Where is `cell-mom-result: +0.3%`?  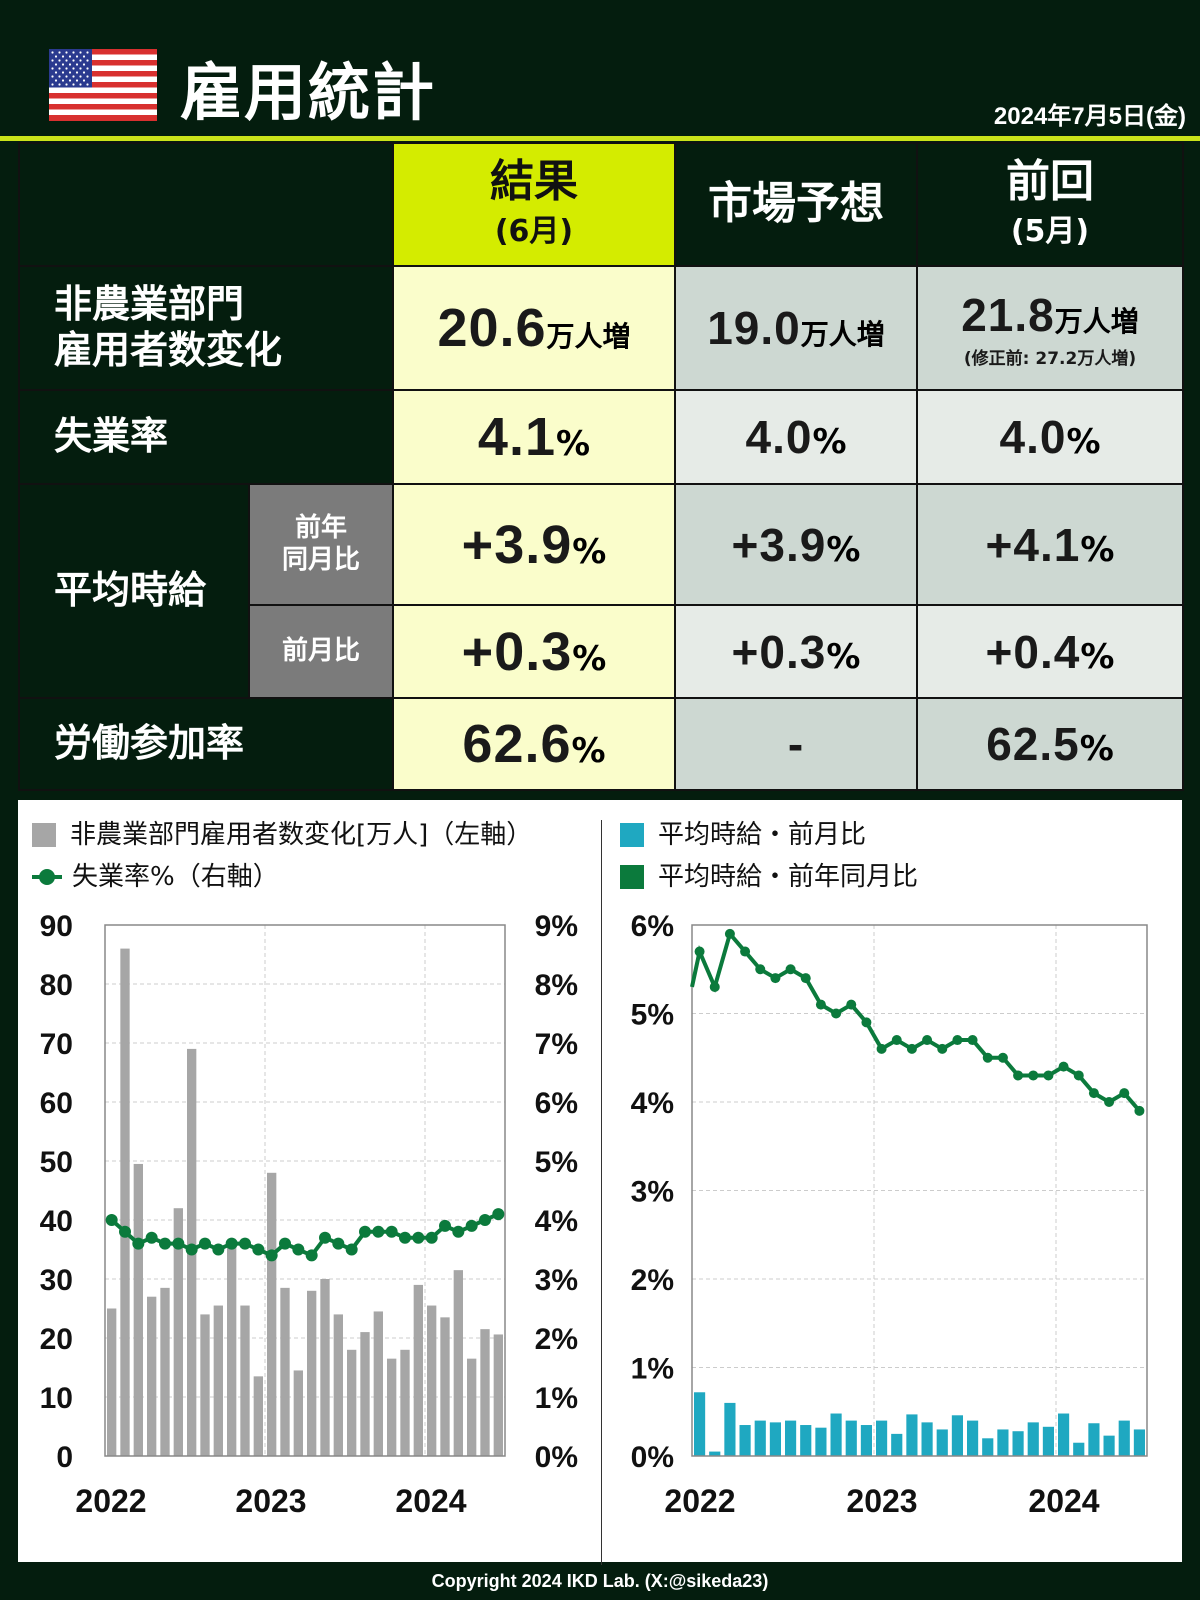 cell-mom-result: +0.3% is located at coordinates (534, 651).